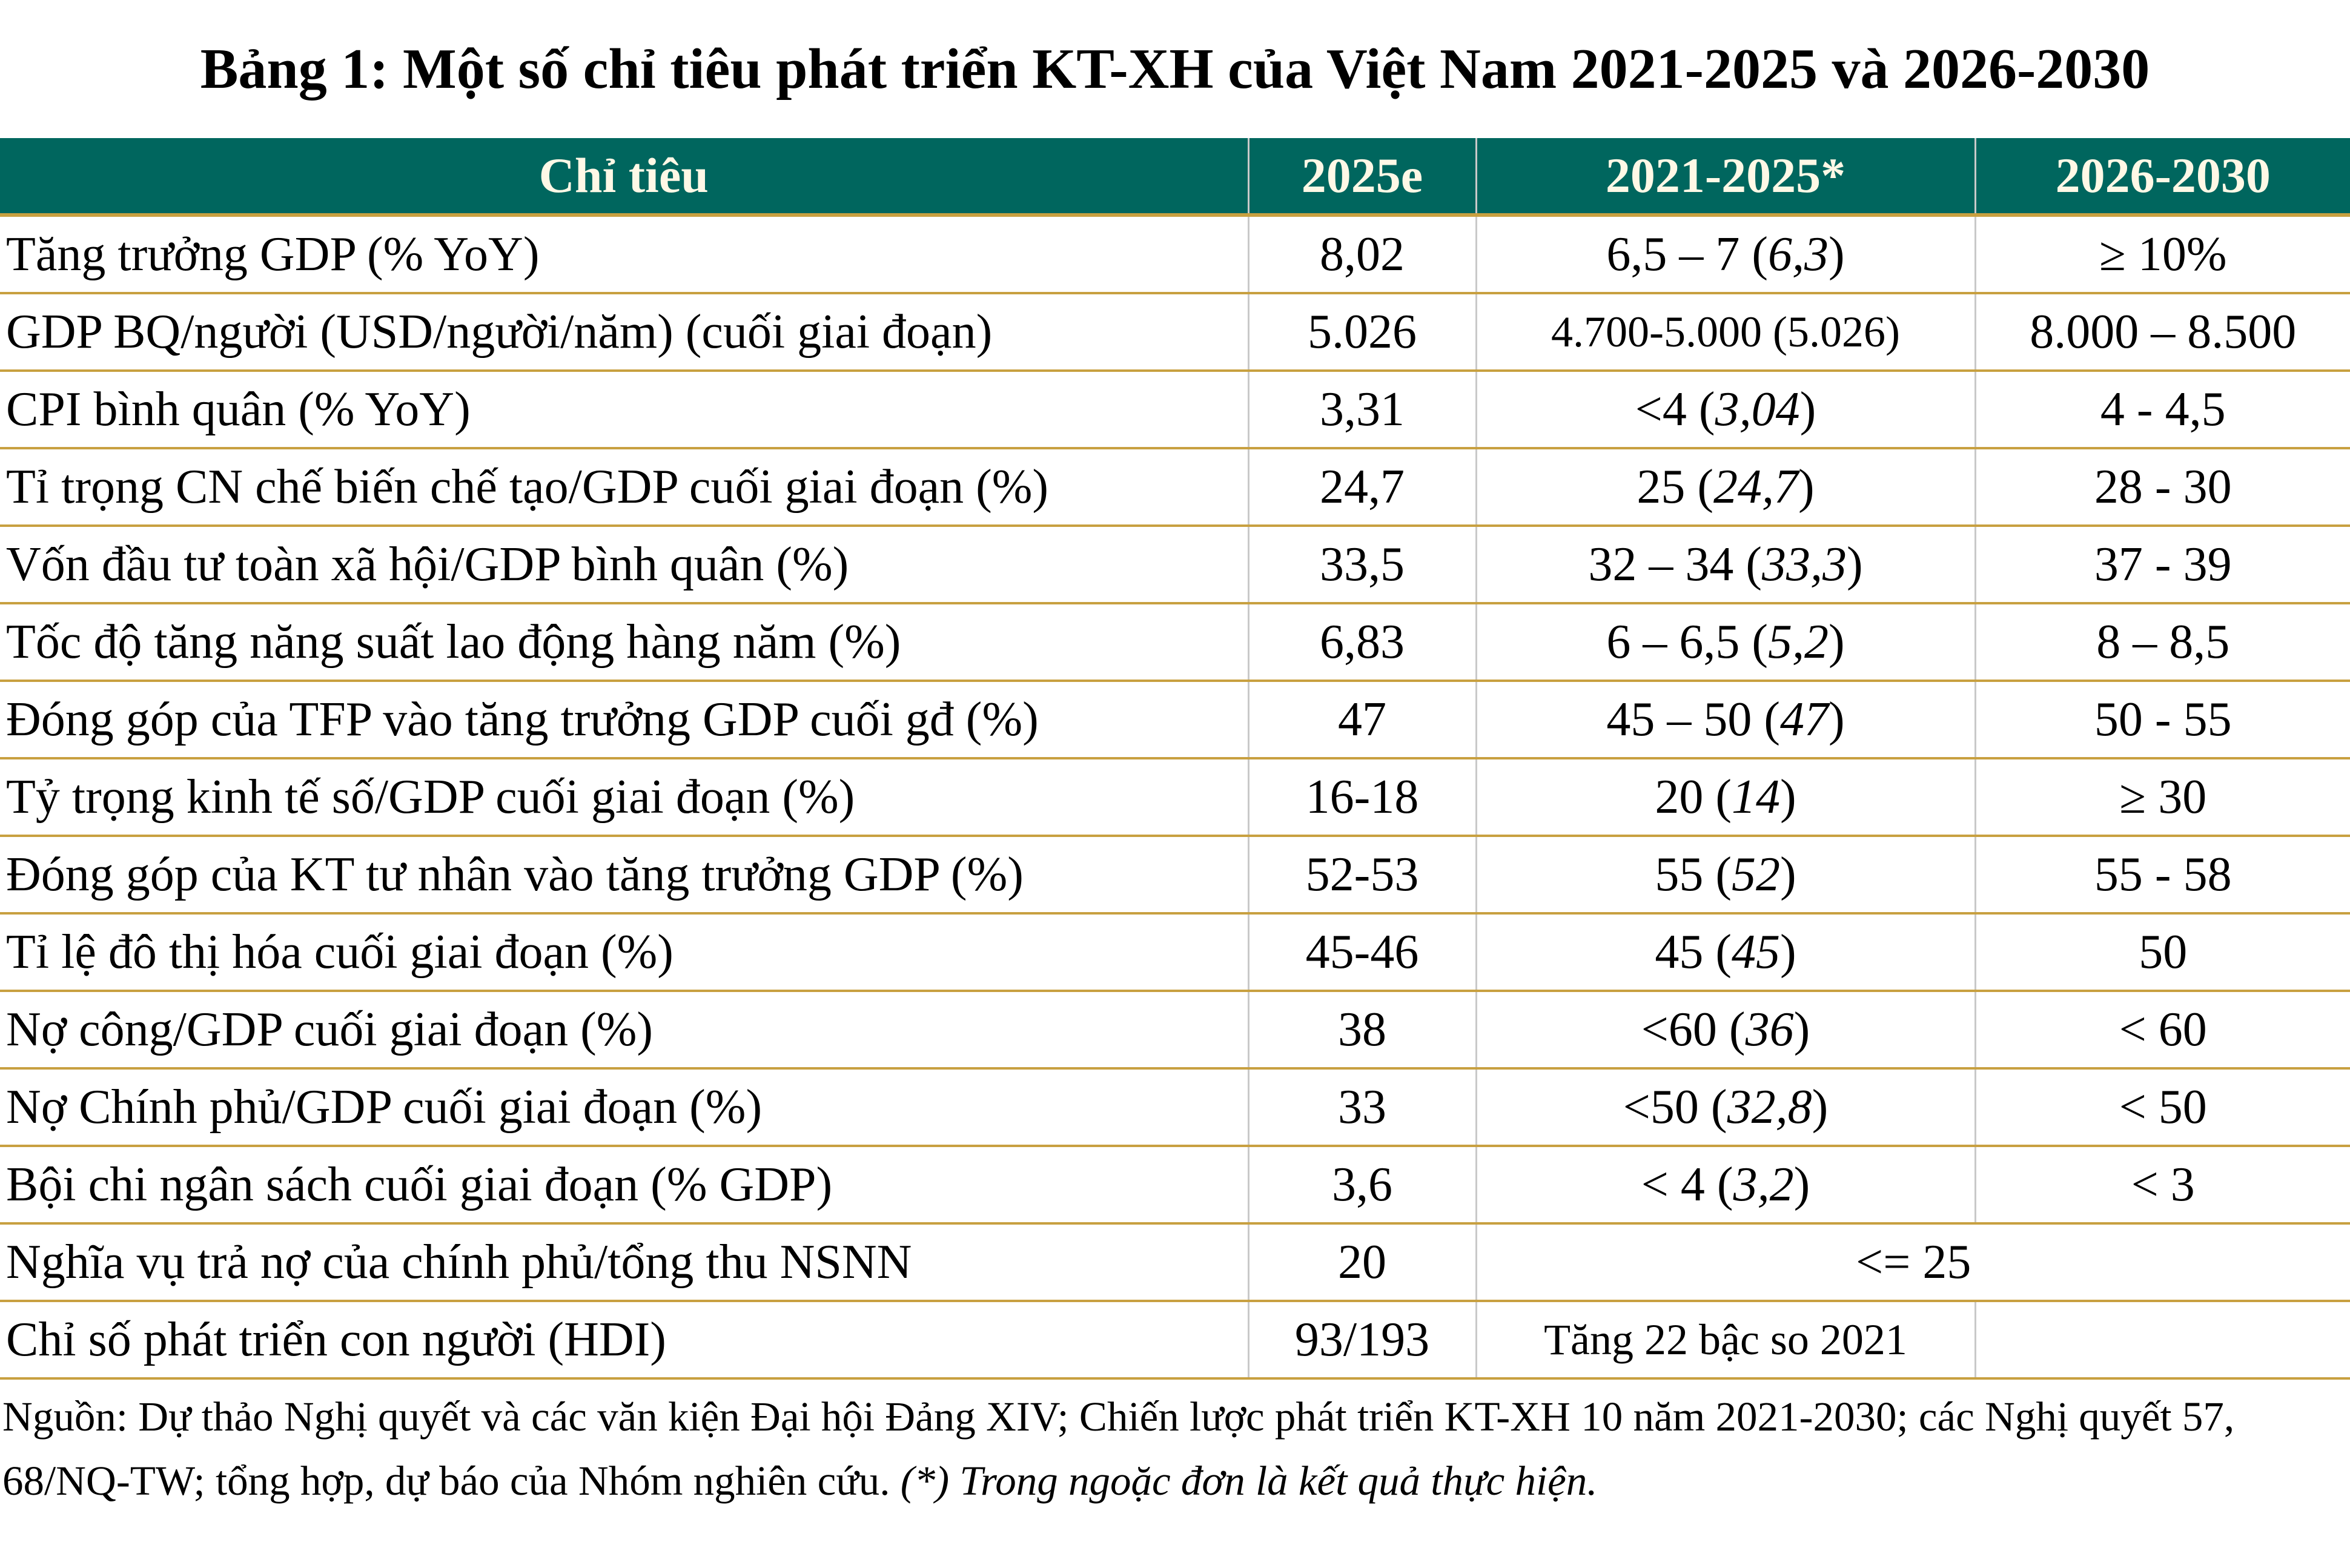 This screenshot has width=2350, height=1568. Describe the element at coordinates (1361, 797) in the screenshot. I see `table-cell: 16-18` at that location.